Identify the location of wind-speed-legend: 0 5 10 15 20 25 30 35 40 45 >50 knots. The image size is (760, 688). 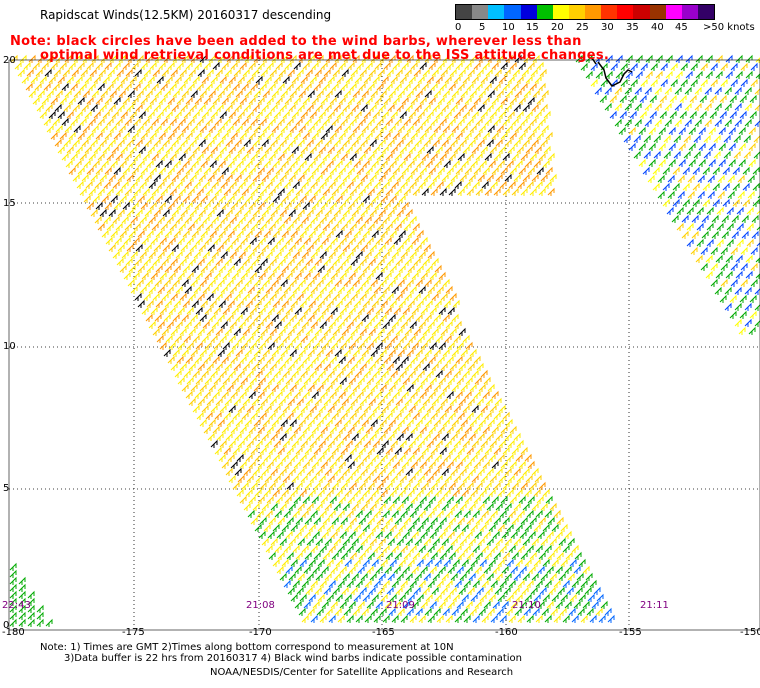
(605, 19).